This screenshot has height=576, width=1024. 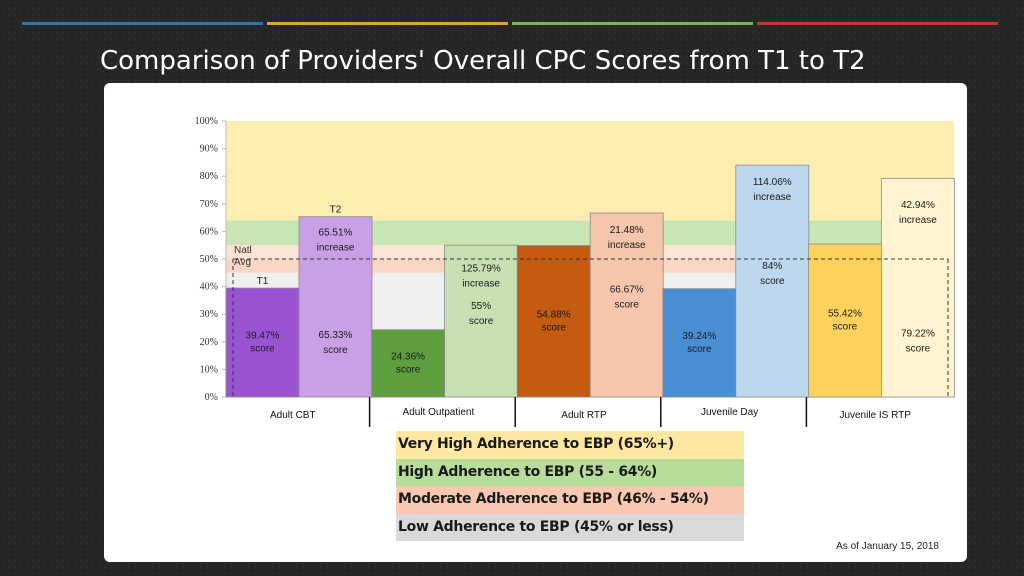 I want to click on y-tick-label: 40%, so click(x=209, y=287).